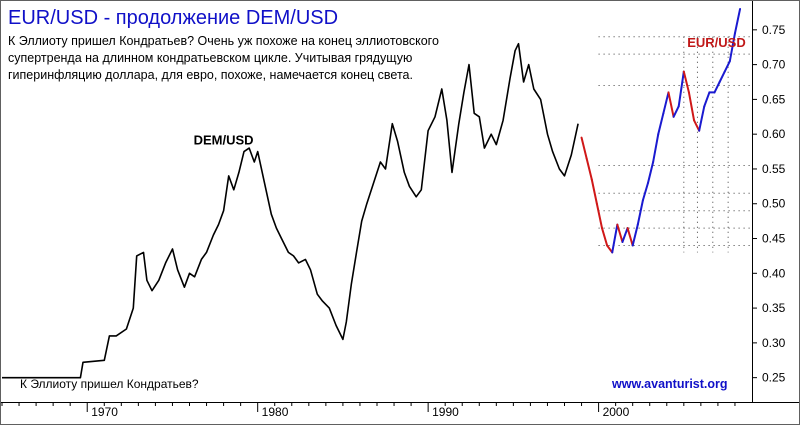 The width and height of the screenshot is (800, 425). I want to click on x-tick-label: 1970, so click(104, 412).